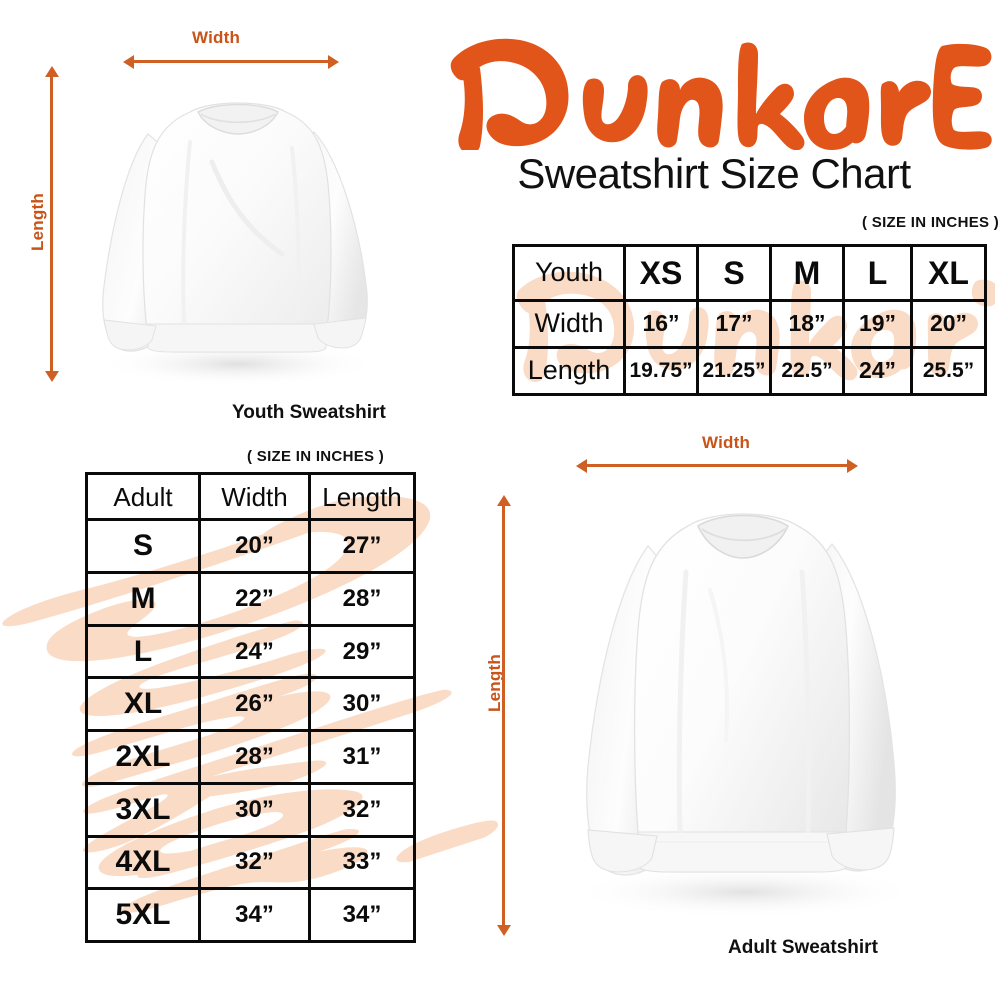 The width and height of the screenshot is (1000, 1000). What do you see at coordinates (569, 273) in the screenshot?
I see `youth-corner-label: Youth` at bounding box center [569, 273].